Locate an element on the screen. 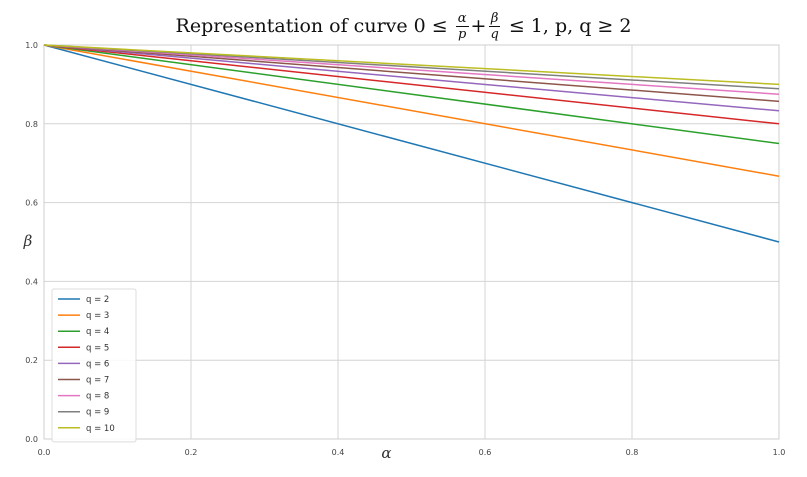  x-axis-ticks: 0.0 0.2 0.4 0.6 0.8 1.0 is located at coordinates (412, 452).